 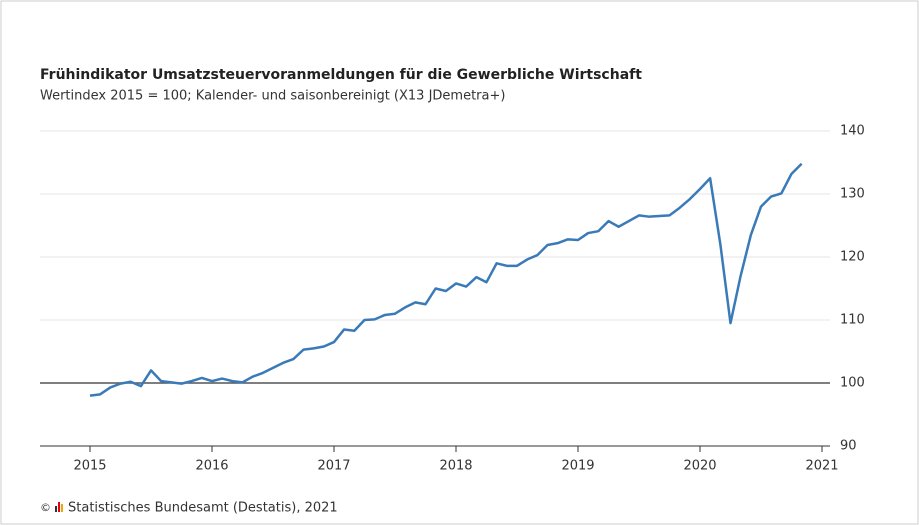 I want to click on y-tick-label: 130, so click(x=852, y=194).